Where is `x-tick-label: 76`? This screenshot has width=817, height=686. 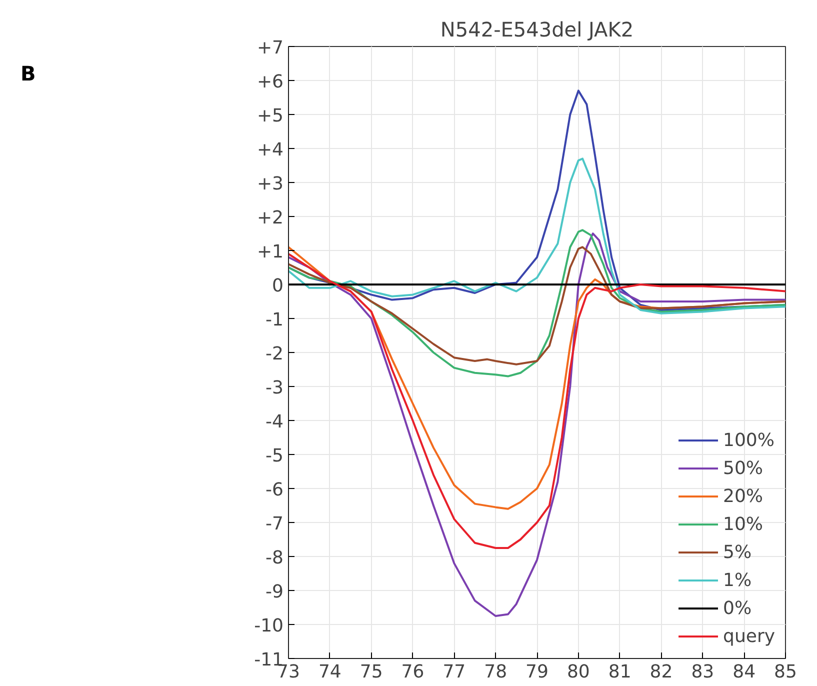
x-tick-label: 76 is located at coordinates (412, 672).